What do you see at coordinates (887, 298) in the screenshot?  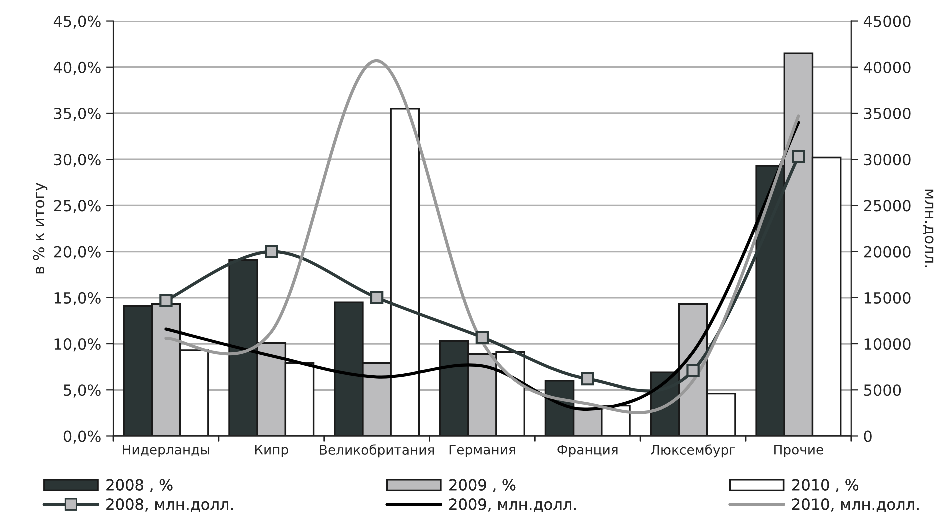 I see `y2-tick-label: 15000` at bounding box center [887, 298].